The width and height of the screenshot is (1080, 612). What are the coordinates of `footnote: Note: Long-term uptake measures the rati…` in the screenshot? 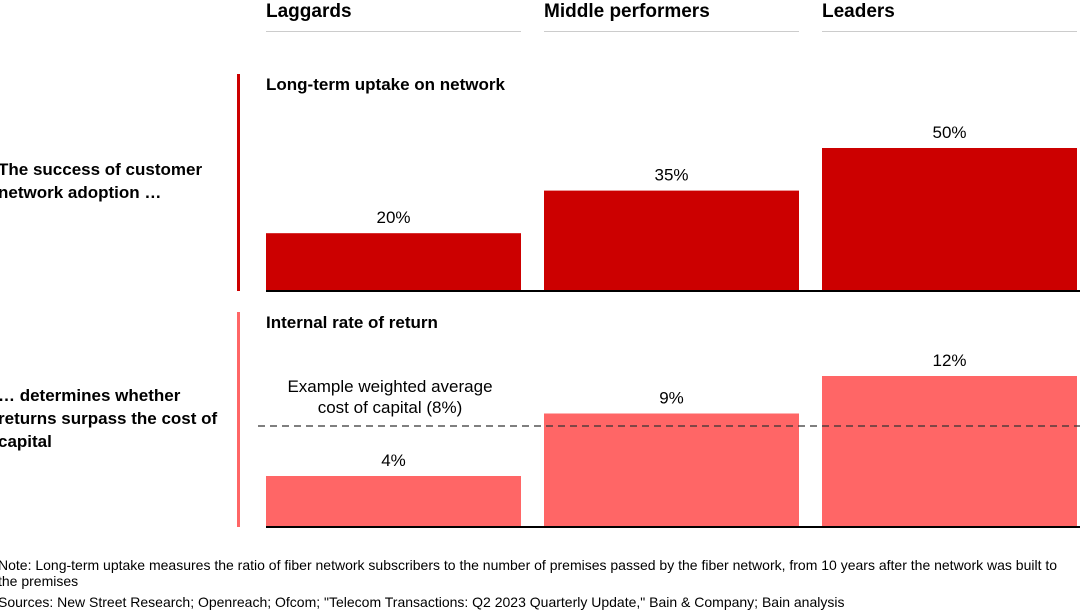 It's located at (529, 573).